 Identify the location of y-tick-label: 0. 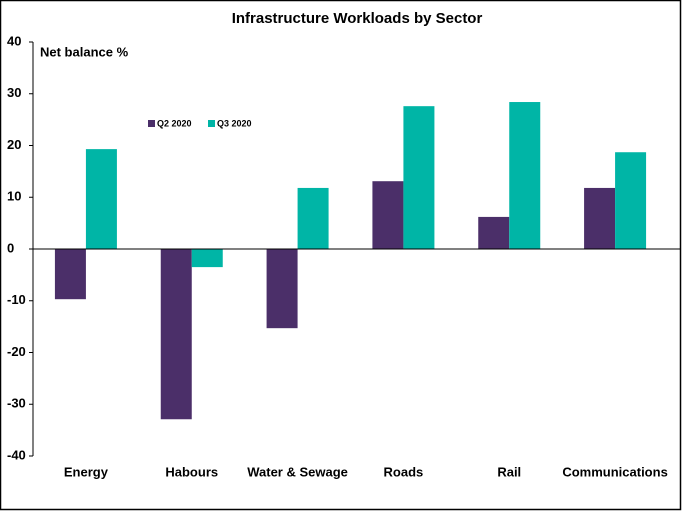
(10, 247).